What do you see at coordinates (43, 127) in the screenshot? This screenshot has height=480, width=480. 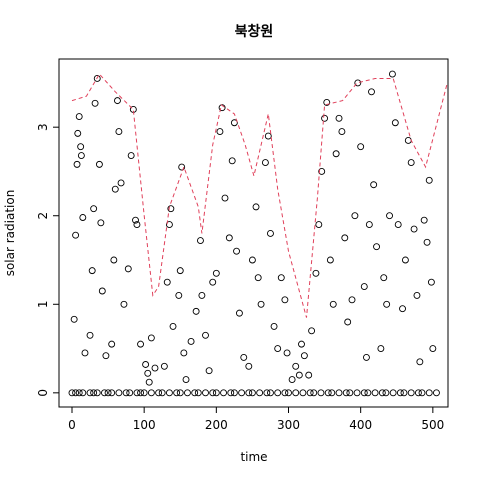 I see `y-tick-label: 3` at bounding box center [43, 127].